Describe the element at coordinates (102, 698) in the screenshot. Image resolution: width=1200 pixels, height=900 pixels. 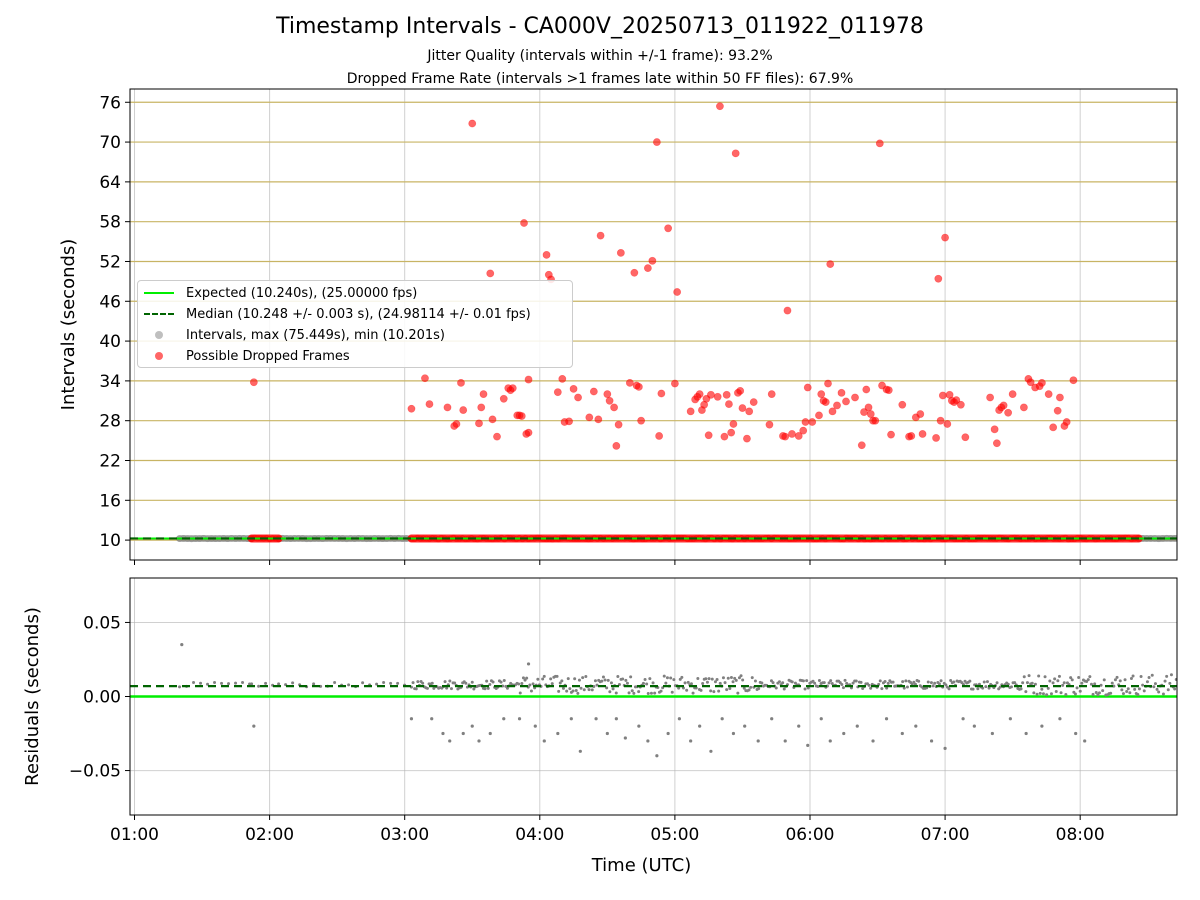
I see `y-tick-label: 0.00` at that location.